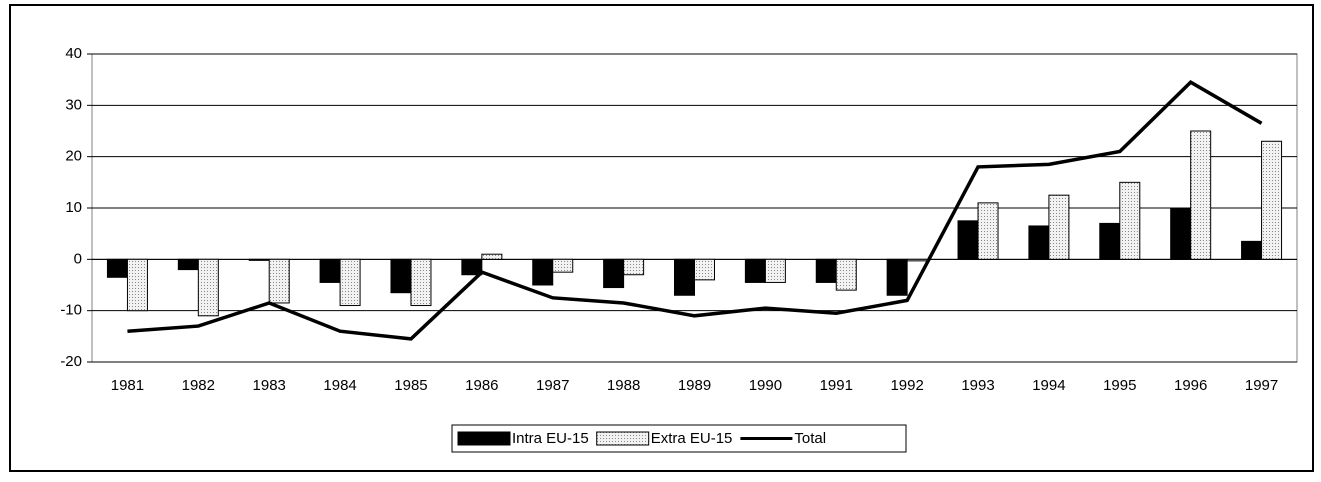 This screenshot has width=1321, height=482. Describe the element at coordinates (1261, 385) in the screenshot. I see `x-tick-label: 1997` at that location.